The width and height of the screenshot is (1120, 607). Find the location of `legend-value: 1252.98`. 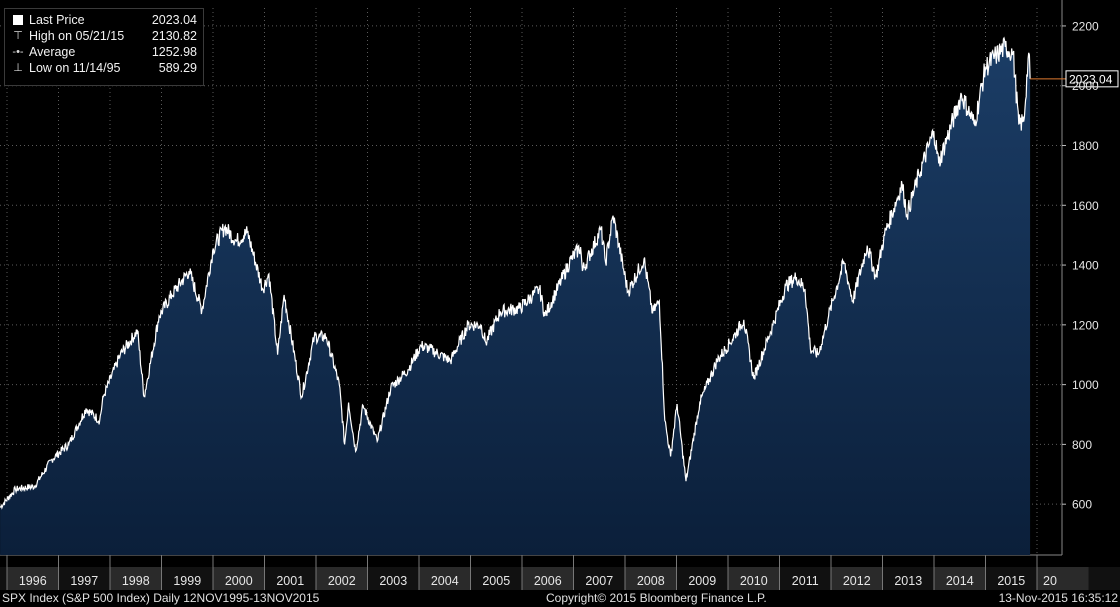

legend-value: 1252.98 is located at coordinates (174, 52).